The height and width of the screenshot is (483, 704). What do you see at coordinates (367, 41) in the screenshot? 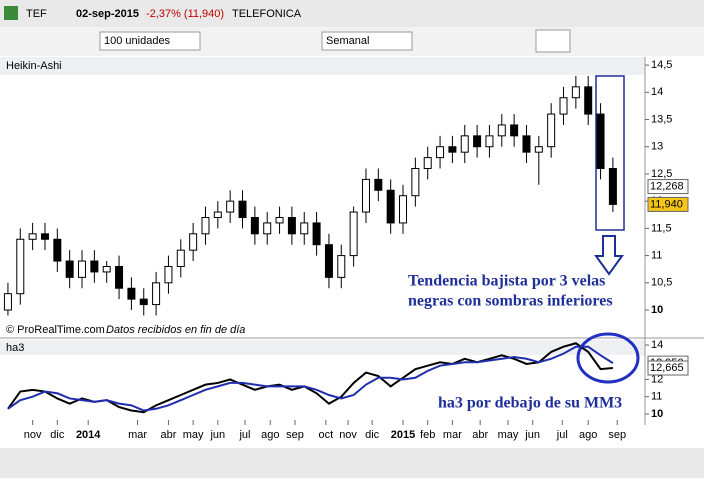
I see `period-dropdown` at bounding box center [367, 41].